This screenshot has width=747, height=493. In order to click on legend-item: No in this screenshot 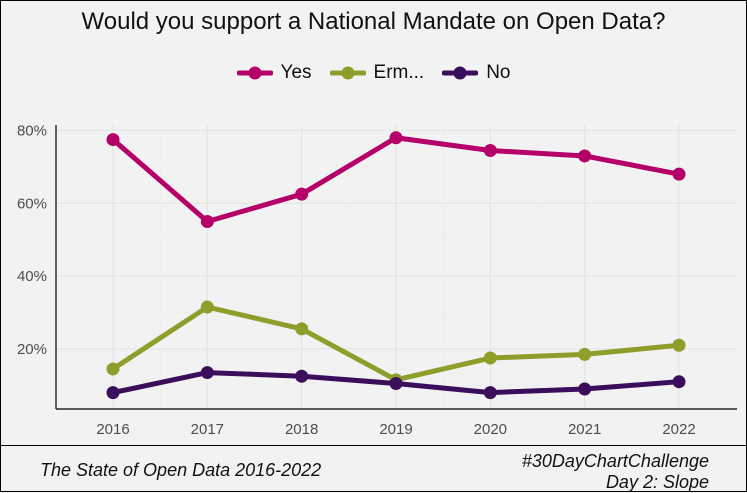, I will do `click(476, 73)`.